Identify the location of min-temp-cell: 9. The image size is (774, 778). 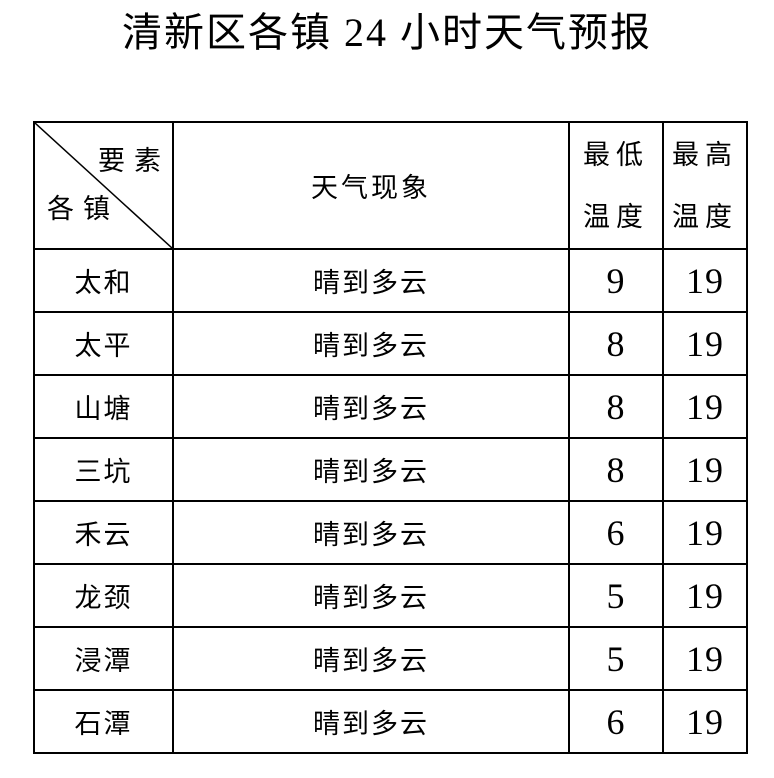
(616, 280).